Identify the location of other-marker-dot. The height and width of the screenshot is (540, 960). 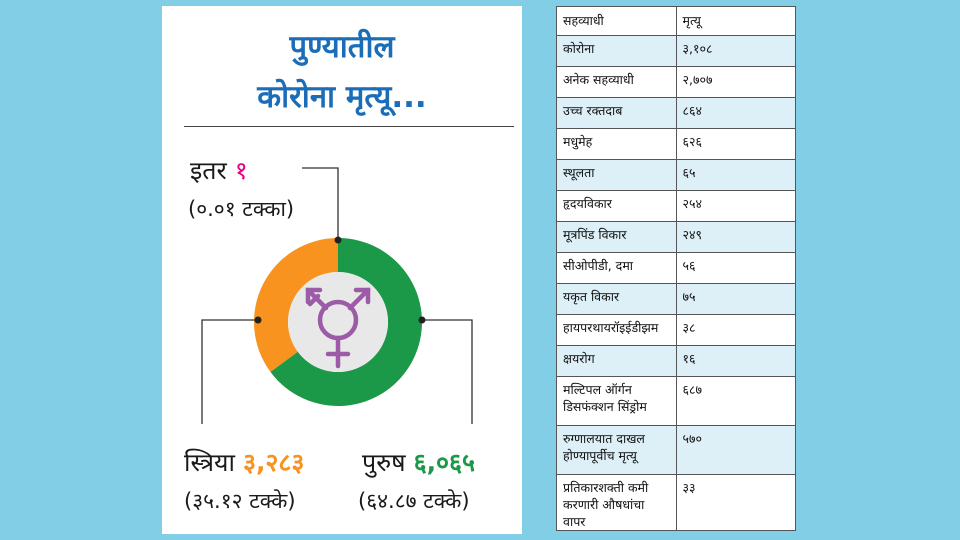
(338, 240).